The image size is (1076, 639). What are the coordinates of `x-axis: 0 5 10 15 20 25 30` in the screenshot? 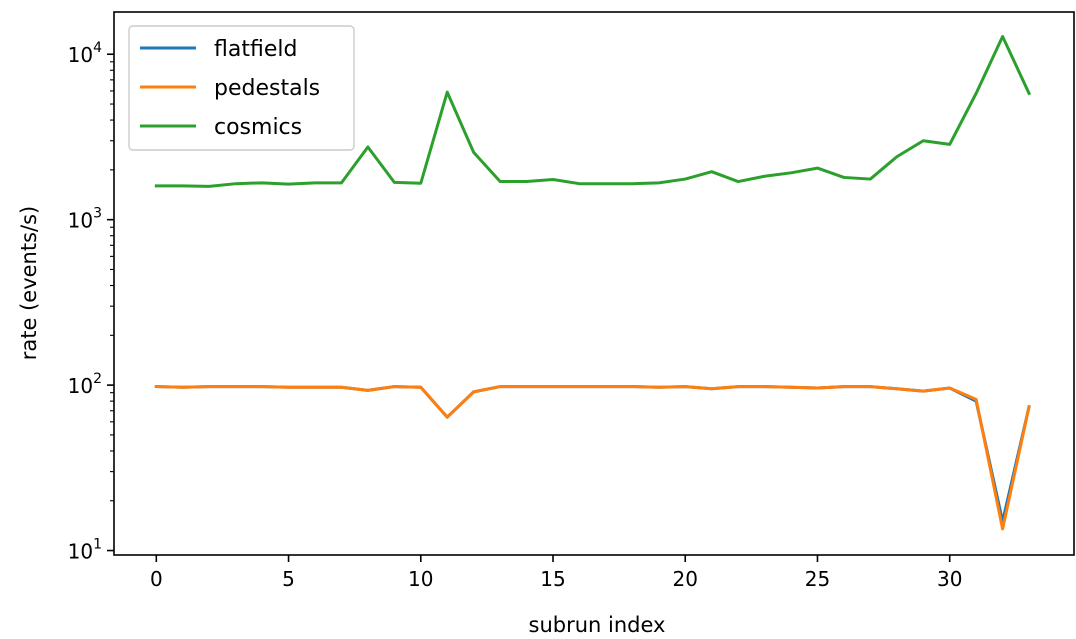 It's located at (556, 573).